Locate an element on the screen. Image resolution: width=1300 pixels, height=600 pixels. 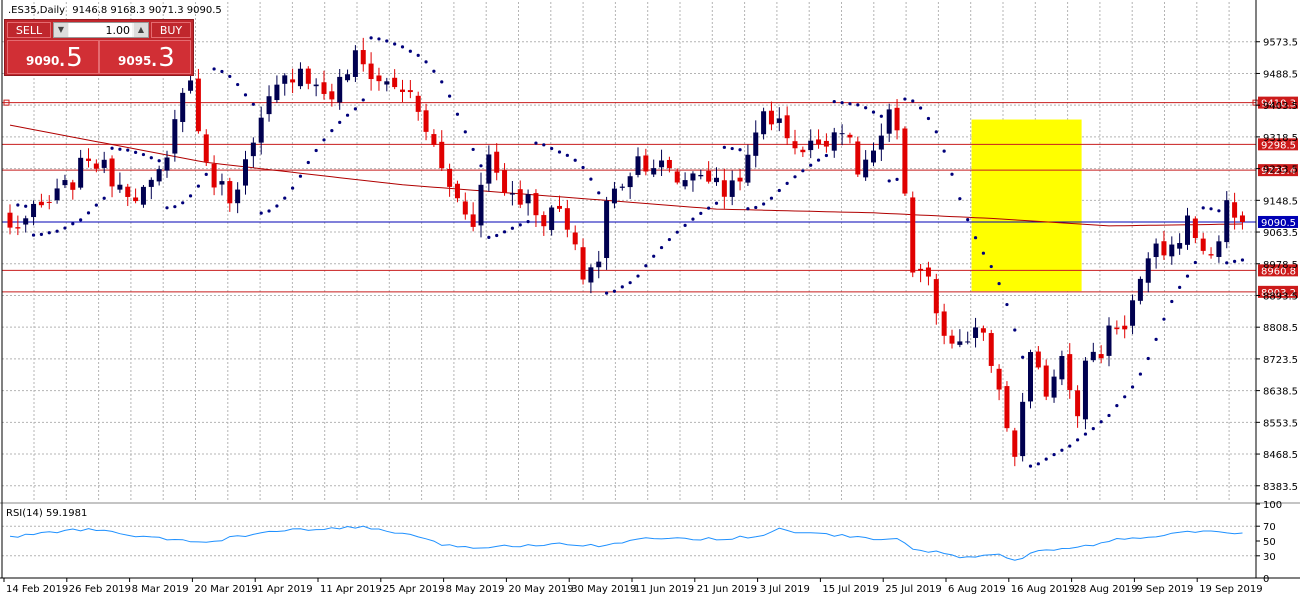
lot-size-input is located at coordinates (100, 30).